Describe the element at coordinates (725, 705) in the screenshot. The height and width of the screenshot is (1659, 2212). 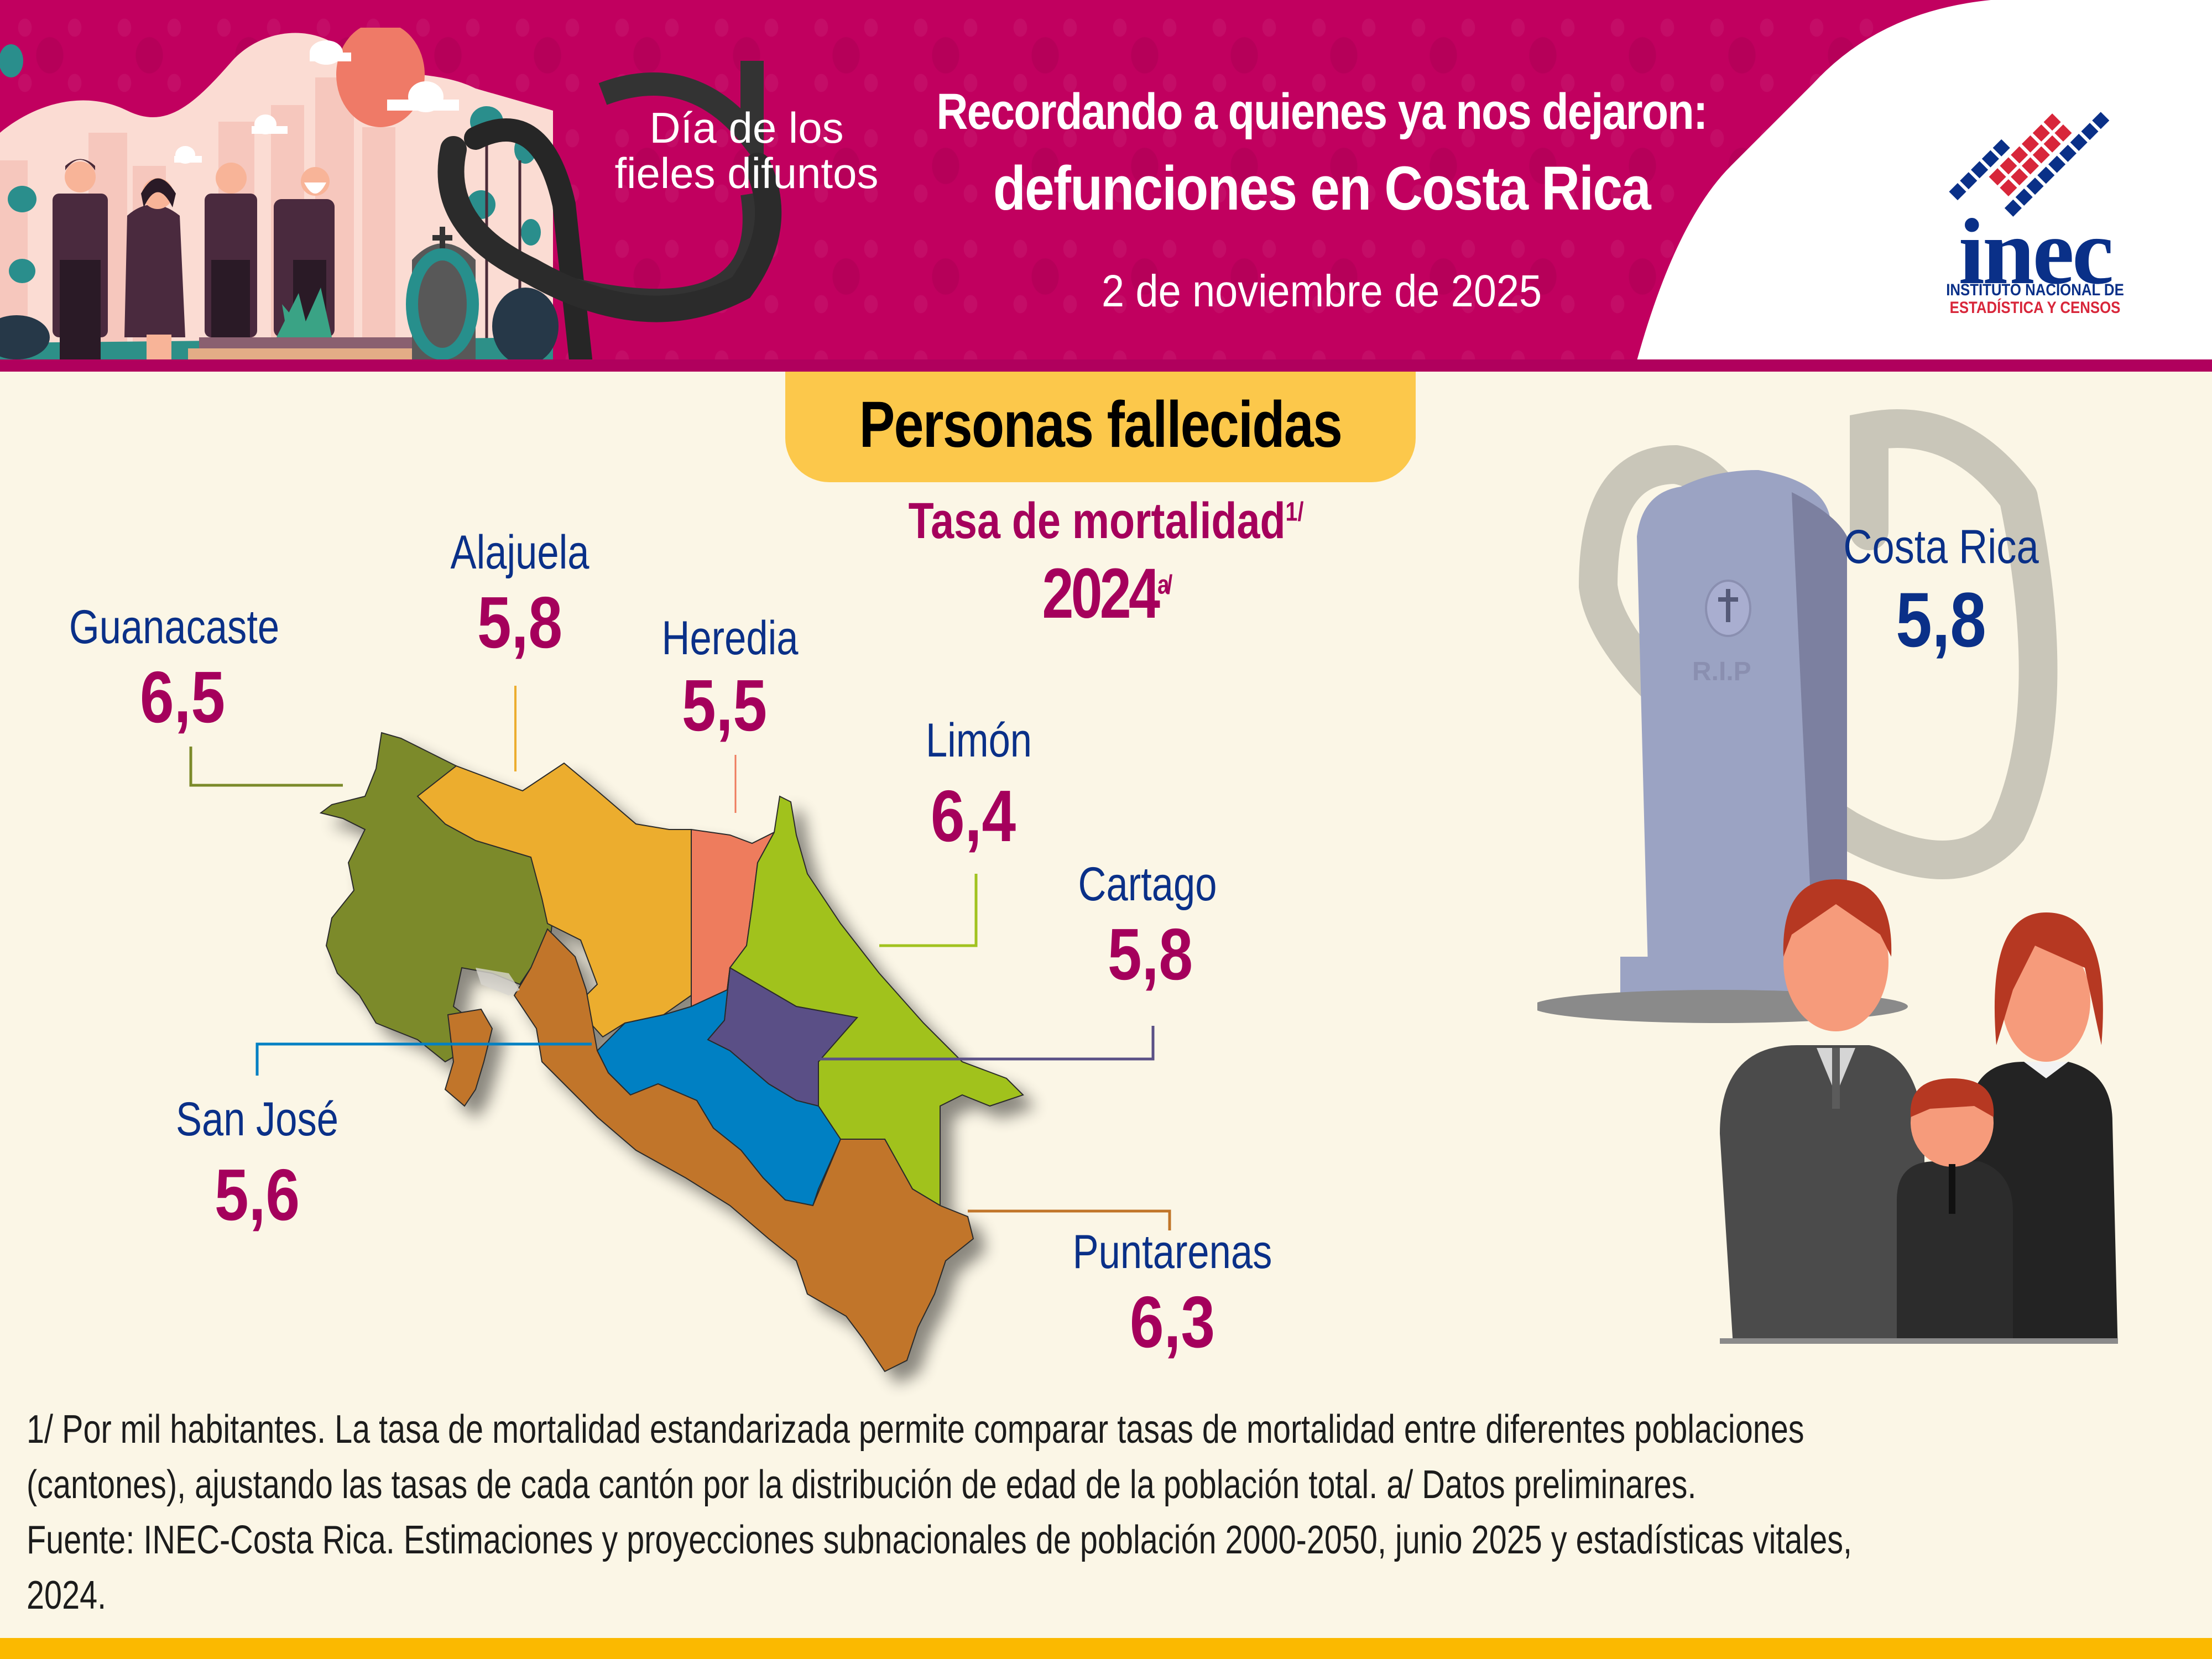
I see `province-value-heredia: 5,5` at that location.